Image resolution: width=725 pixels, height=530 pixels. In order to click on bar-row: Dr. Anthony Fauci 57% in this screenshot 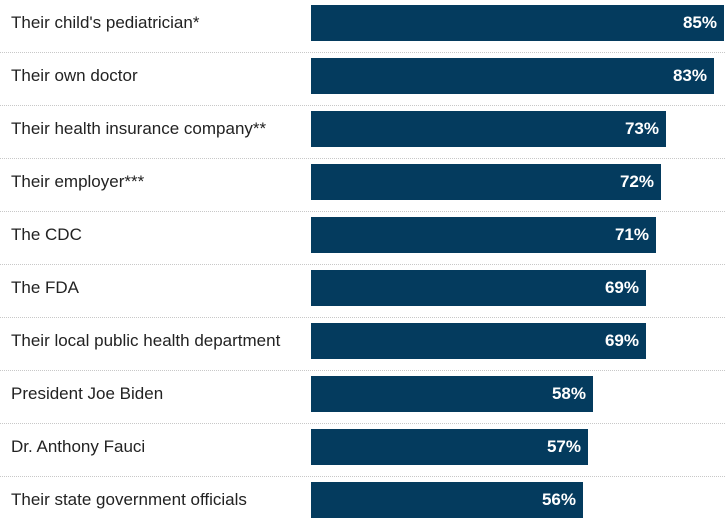, I will do `click(362, 450)`.